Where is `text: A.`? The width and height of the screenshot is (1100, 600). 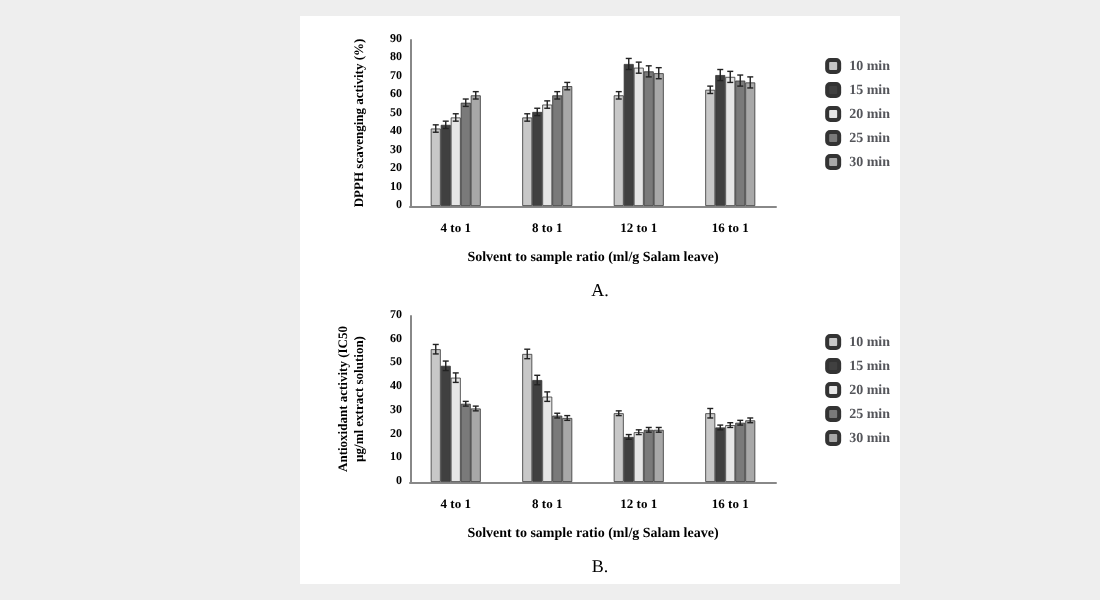
text: A. is located at coordinates (600, 290).